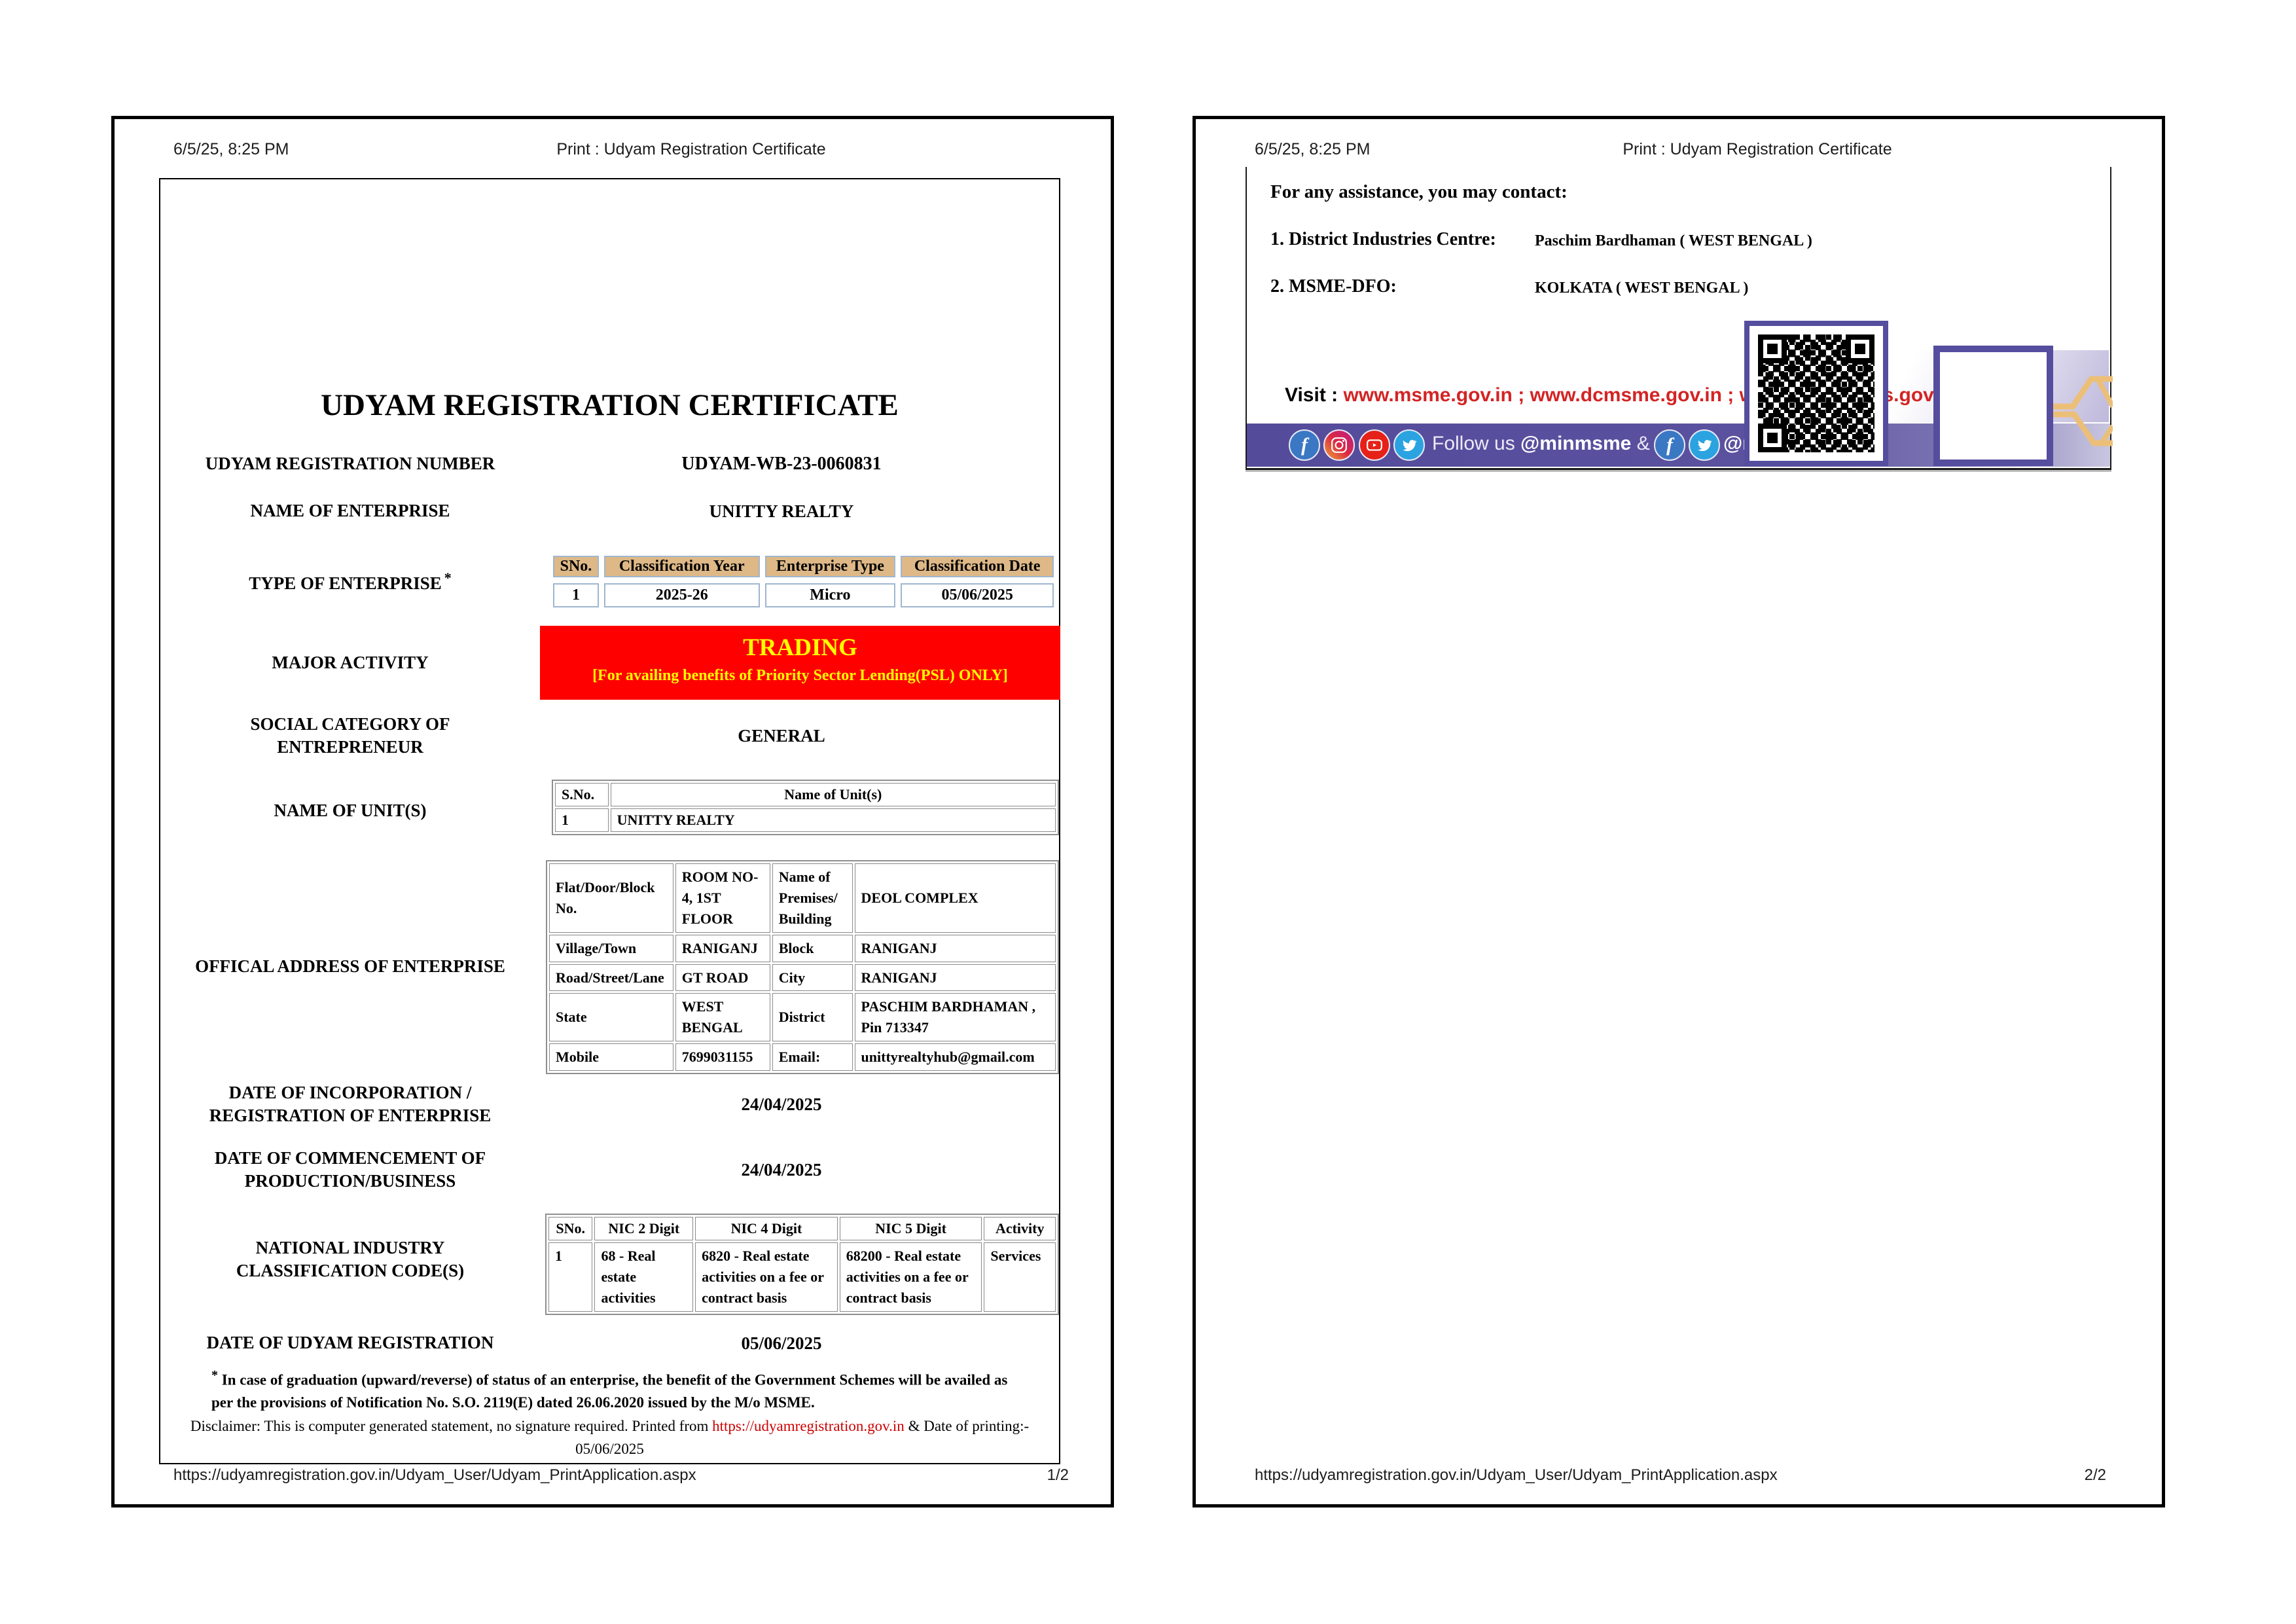 The image size is (2296, 1624). I want to click on commencement-date-value: 24/04/2025, so click(782, 1169).